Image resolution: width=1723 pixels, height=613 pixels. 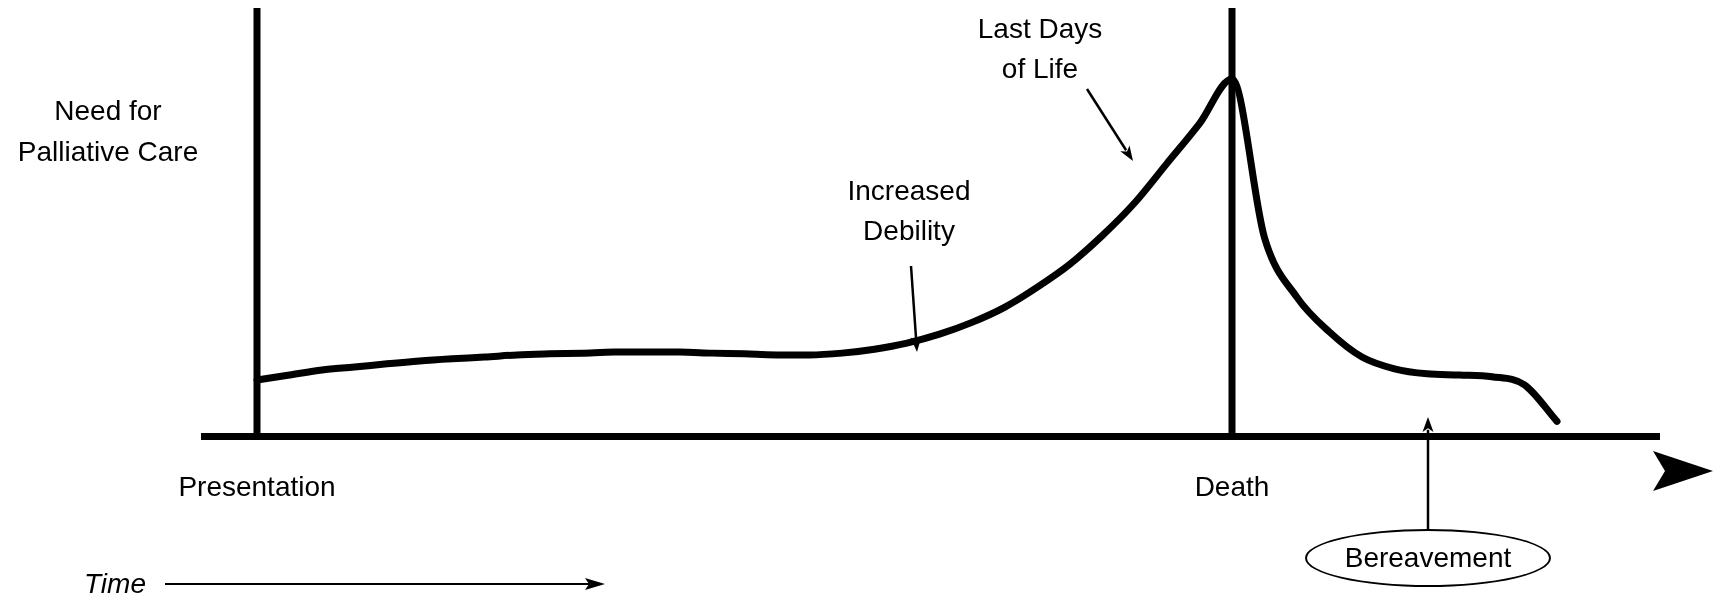 What do you see at coordinates (108, 131) in the screenshot?
I see `y-axis-title: Need for Palliative Care` at bounding box center [108, 131].